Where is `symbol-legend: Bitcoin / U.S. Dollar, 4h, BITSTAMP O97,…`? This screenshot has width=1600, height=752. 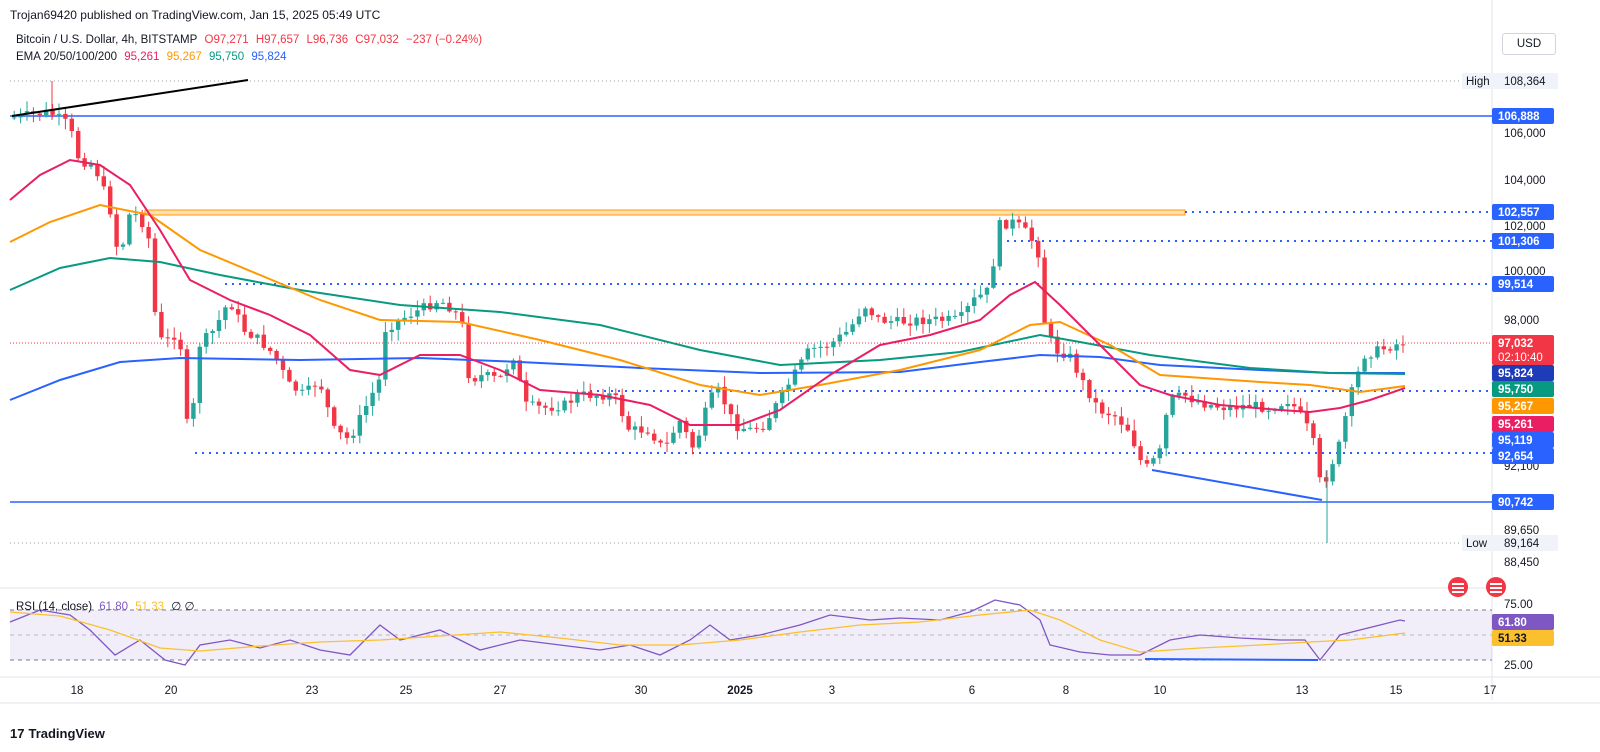
symbol-legend: Bitcoin / U.S. Dollar, 4h, BITSTAMP O97,… is located at coordinates (251, 40).